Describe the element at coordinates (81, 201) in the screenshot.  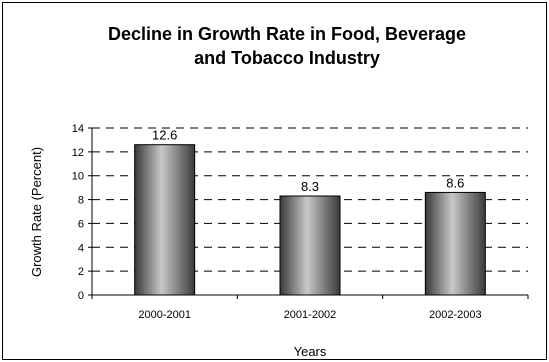
I see `y-tick-label: 8` at that location.